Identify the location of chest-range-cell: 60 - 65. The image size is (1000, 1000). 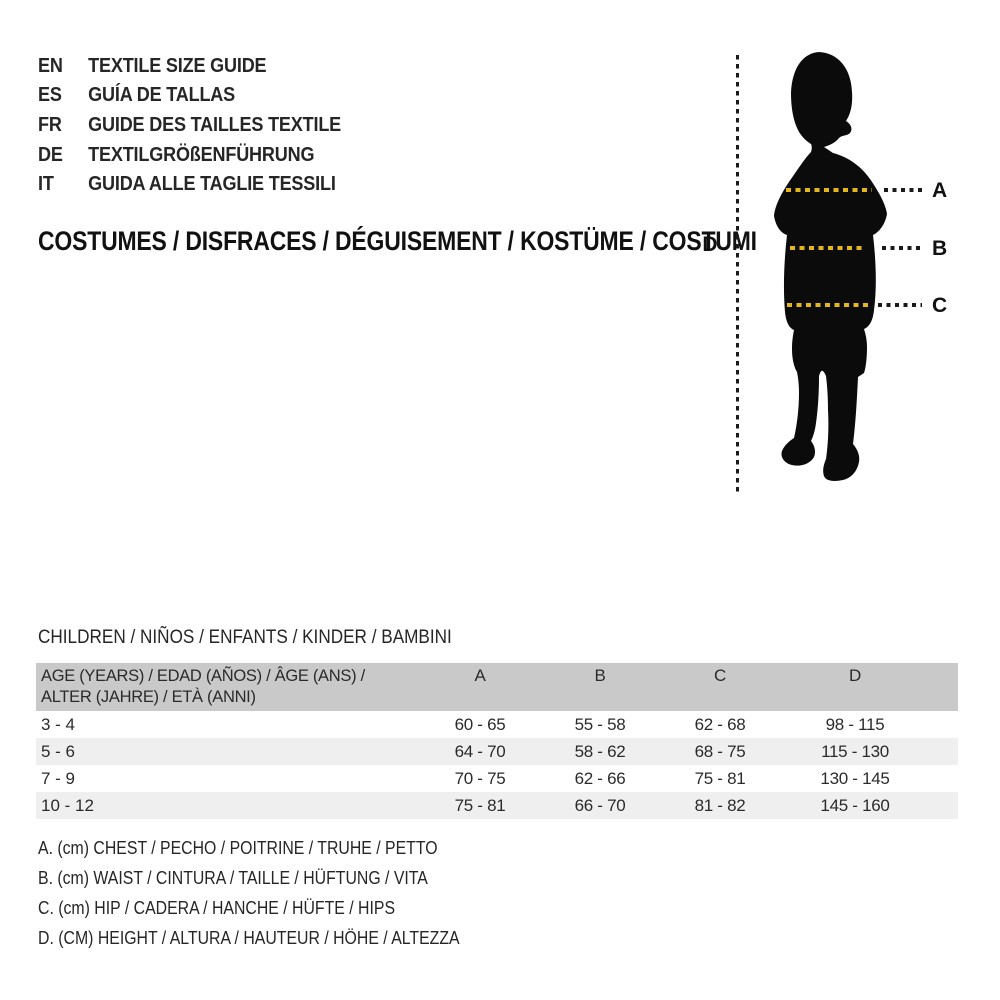
(480, 724).